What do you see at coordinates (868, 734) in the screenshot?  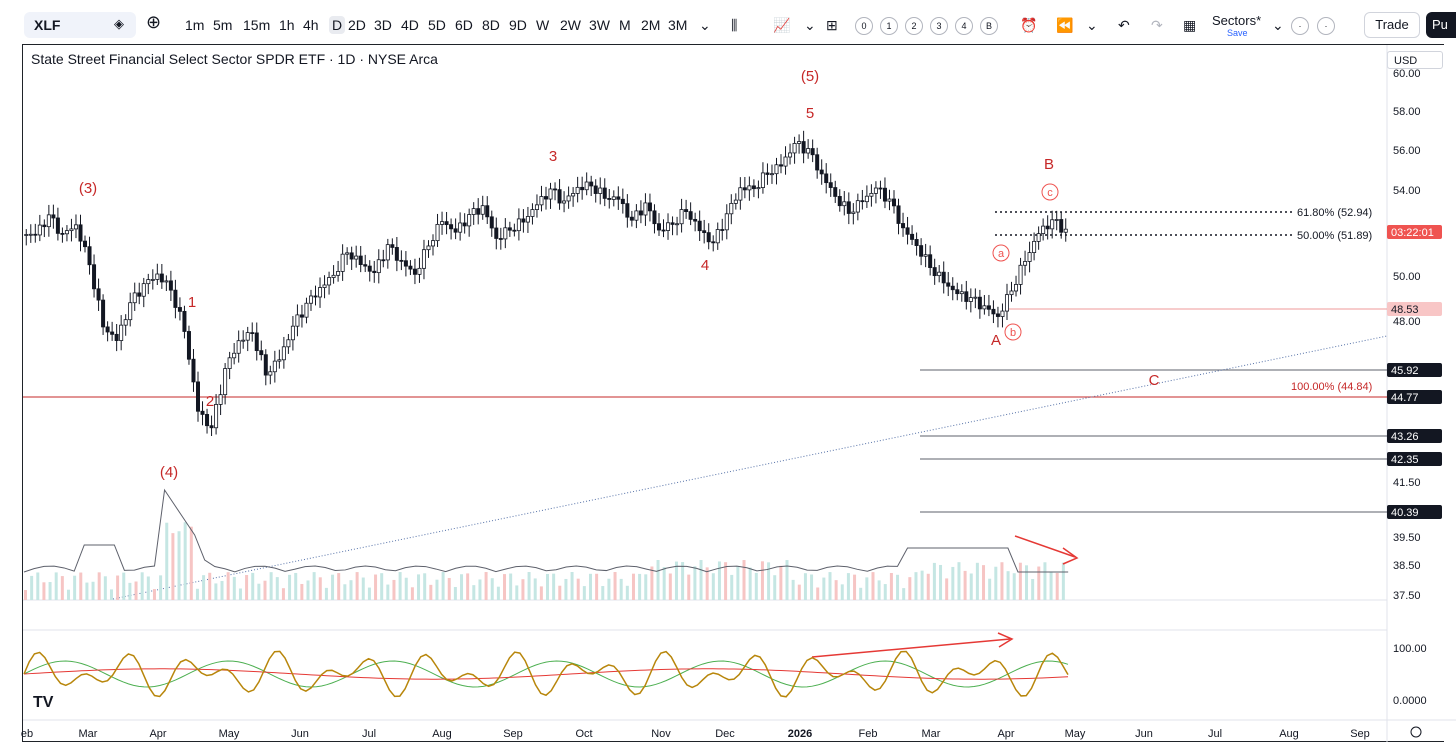 I see `time-tick: Feb` at bounding box center [868, 734].